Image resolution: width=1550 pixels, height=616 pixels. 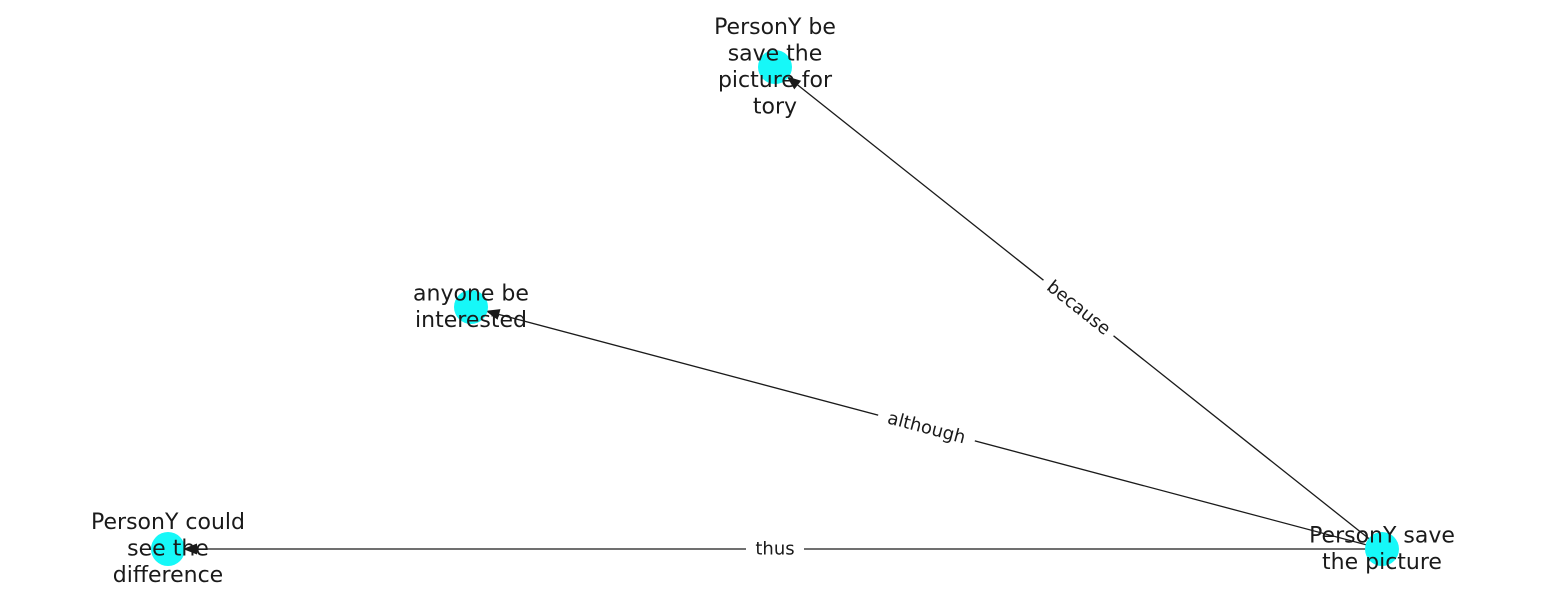 I want to click on node-label-save: PersonY save, so click(x=1382, y=535).